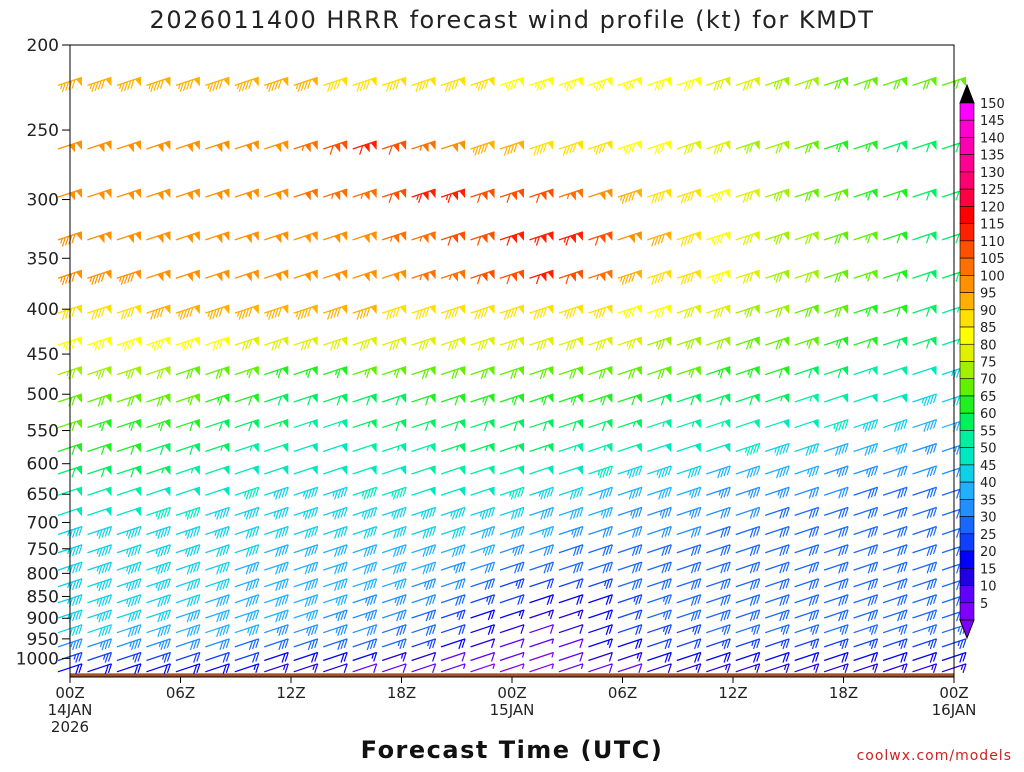 Image resolution: width=1024 pixels, height=772 pixels. Describe the element at coordinates (43, 259) in the screenshot. I see `y-tick-label: 350` at that location.